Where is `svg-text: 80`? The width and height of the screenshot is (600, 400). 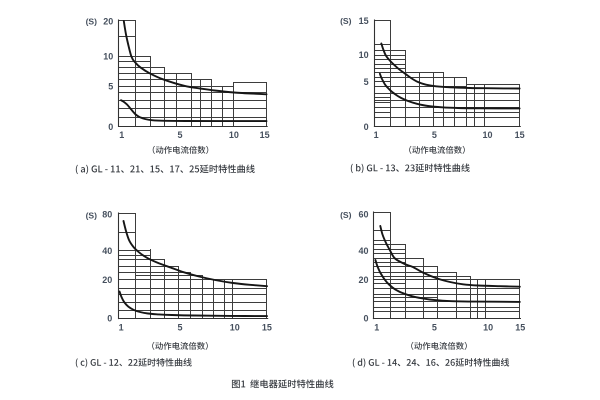 svg-text: 80 is located at coordinates (107, 214).